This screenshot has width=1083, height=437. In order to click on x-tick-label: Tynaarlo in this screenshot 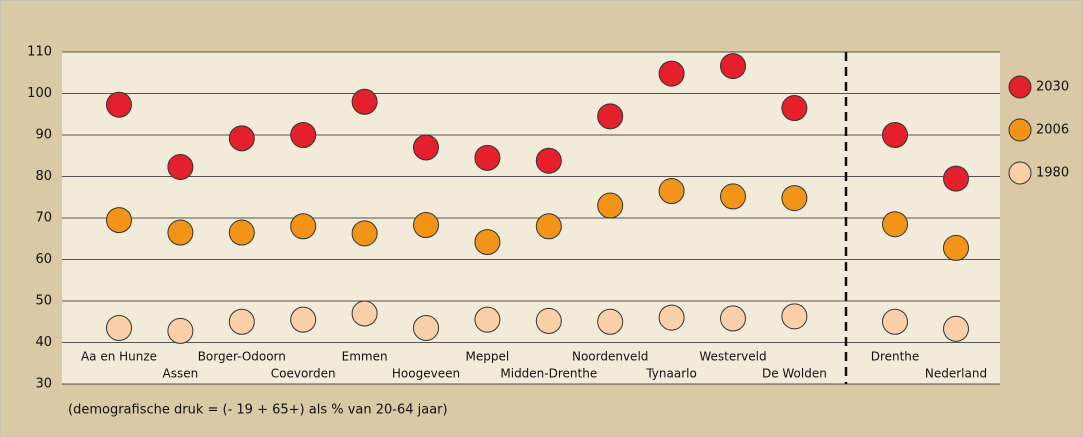, I will do `click(670, 374)`.